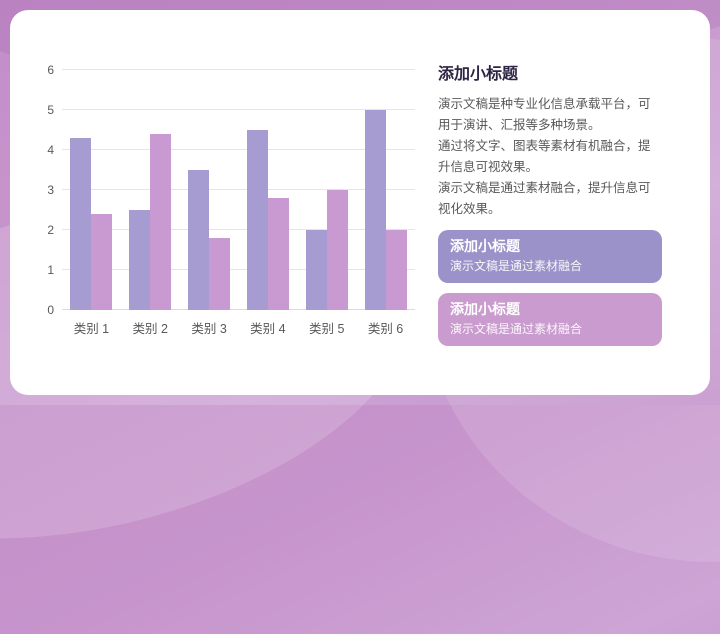 The image size is (720, 634). What do you see at coordinates (50, 70) in the screenshot?
I see `y-axis-tick-label: 6` at bounding box center [50, 70].